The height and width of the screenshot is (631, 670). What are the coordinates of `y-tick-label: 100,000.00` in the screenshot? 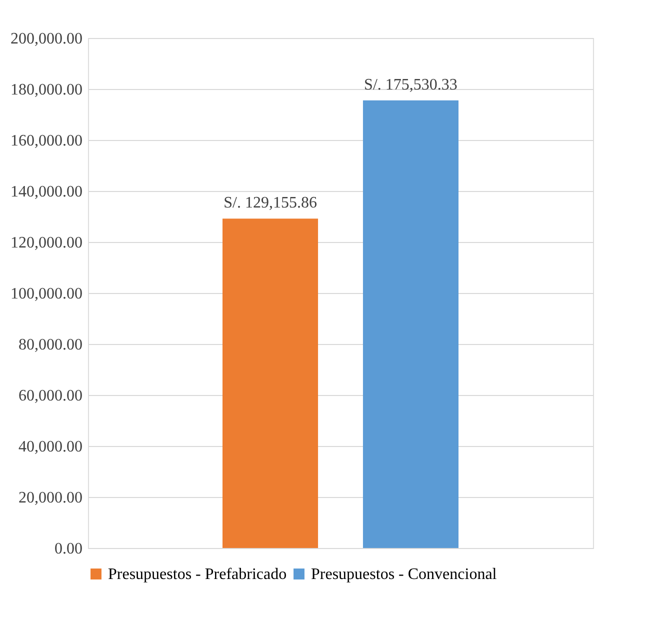 It's located at (46, 294).